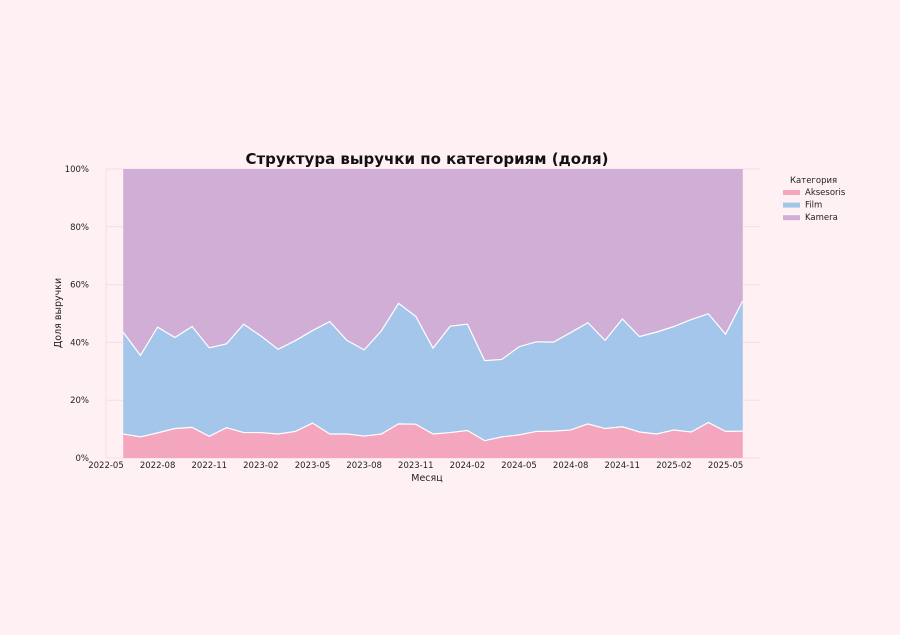 This screenshot has width=900, height=635. I want to click on y-tick-label: 40%, so click(79, 343).